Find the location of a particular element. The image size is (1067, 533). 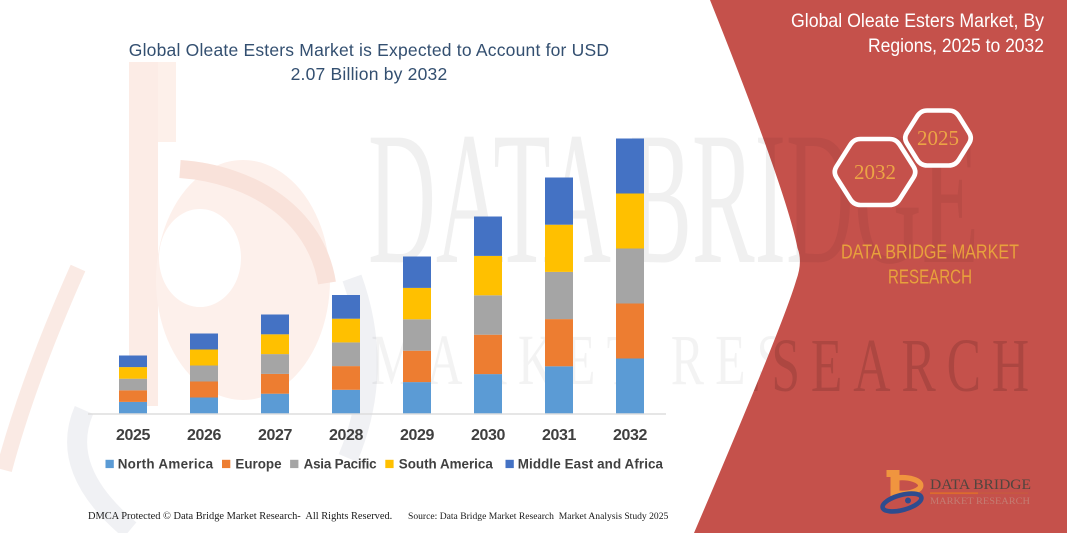

svg-text: 2027 is located at coordinates (275, 435).